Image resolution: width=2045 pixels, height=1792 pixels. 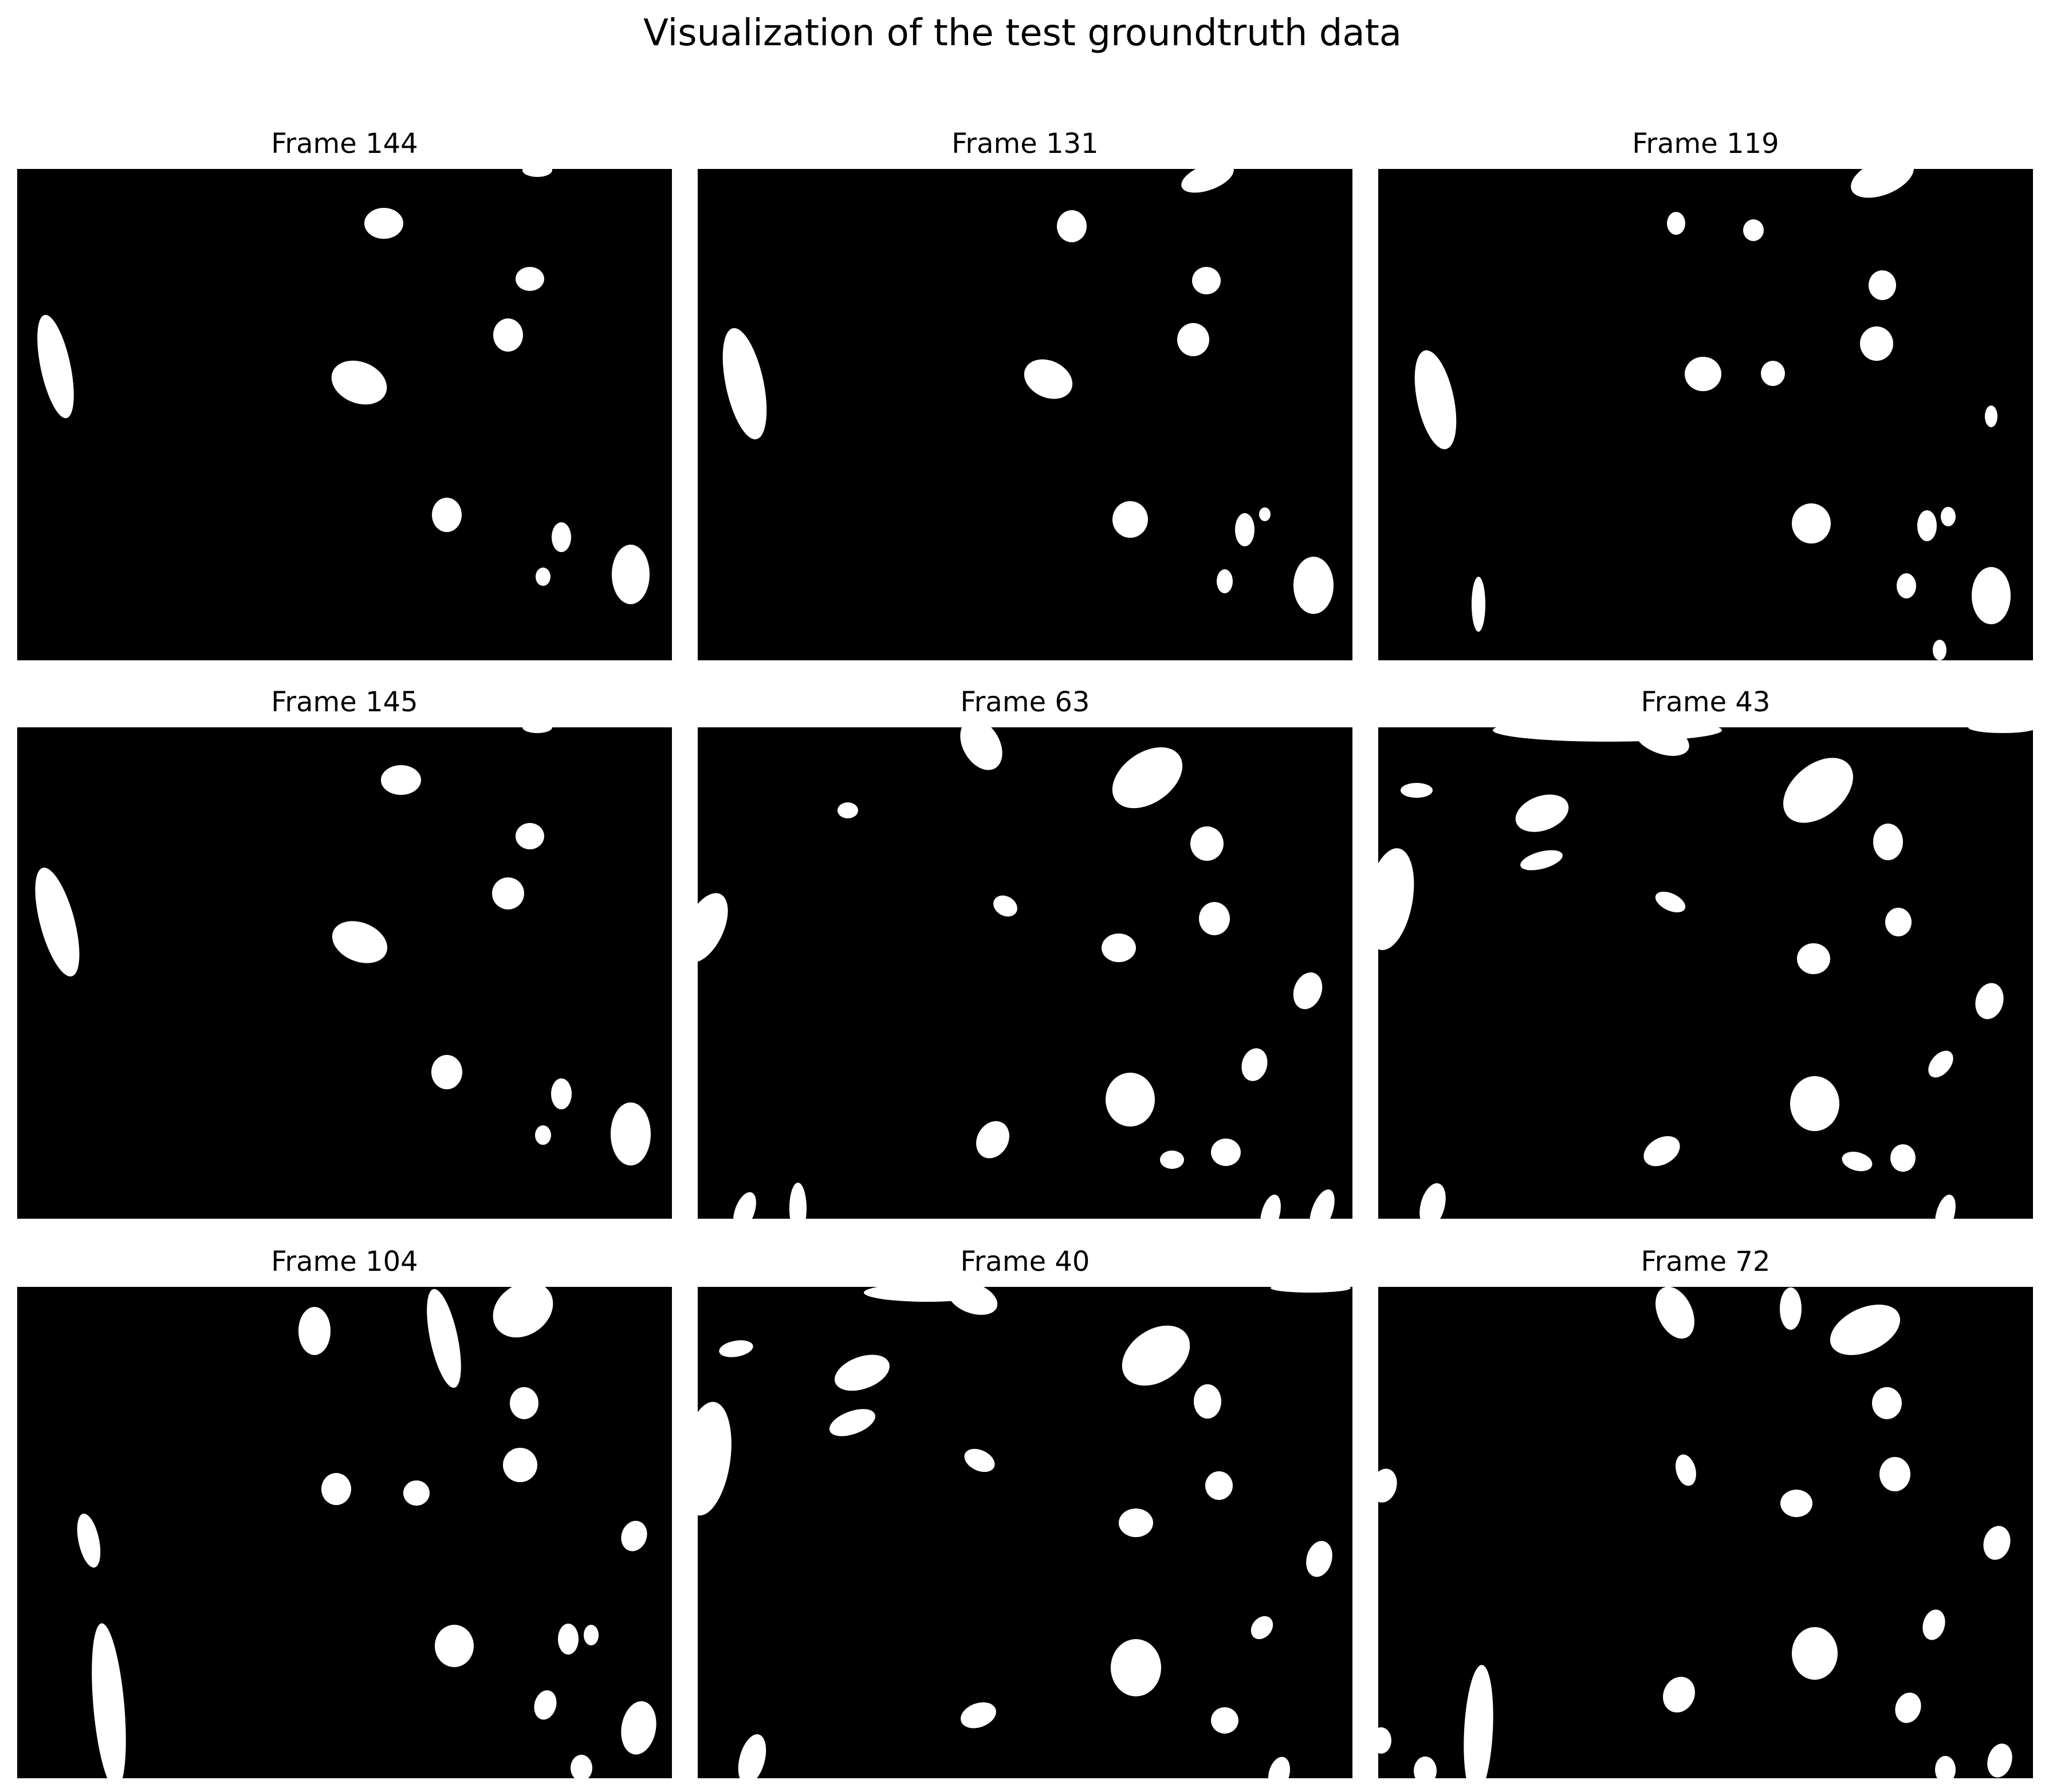 I want to click on panel-title: Frame 43, so click(x=1706, y=702).